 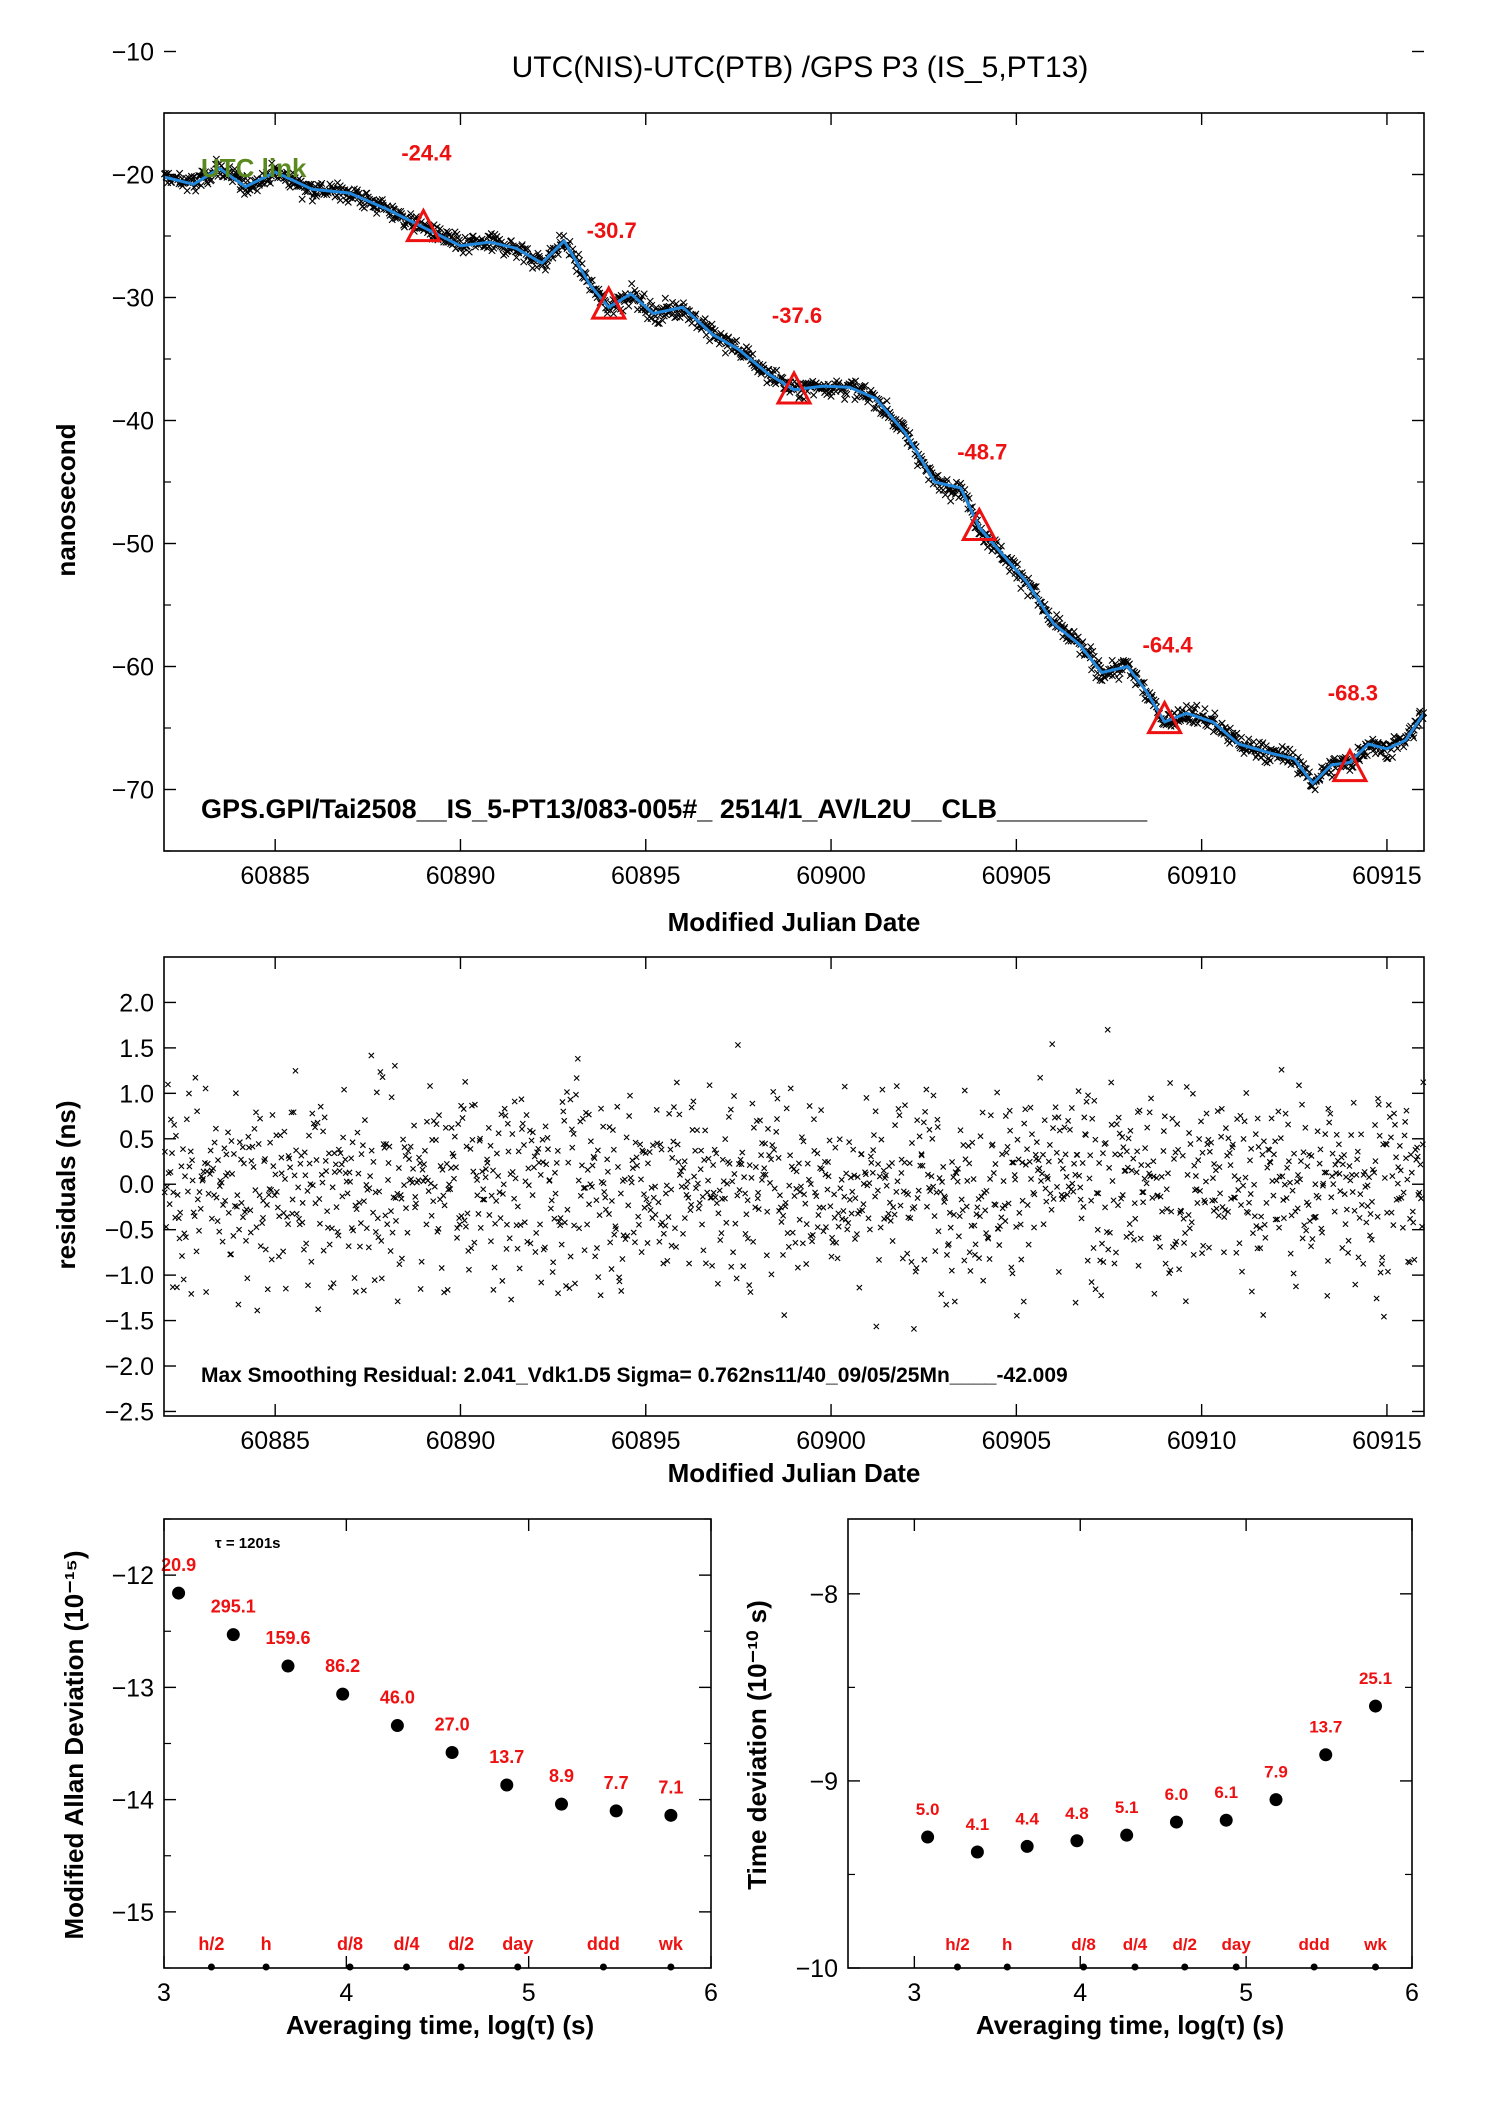 I want to click on interval-label: h, so click(x=1007, y=1944).